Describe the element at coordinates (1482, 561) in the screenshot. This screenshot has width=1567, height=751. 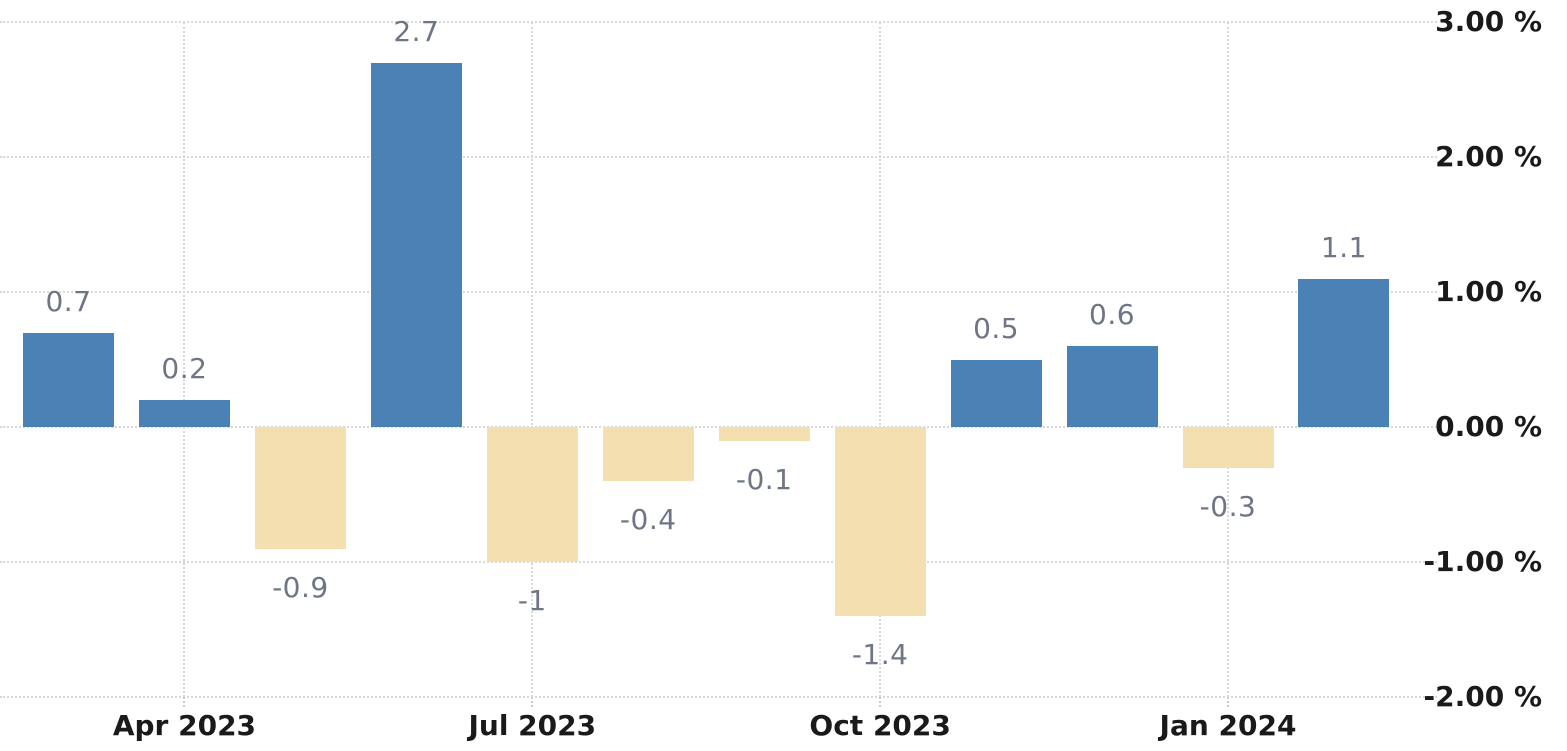
I see `y-axis-label: -1.00 %` at that location.